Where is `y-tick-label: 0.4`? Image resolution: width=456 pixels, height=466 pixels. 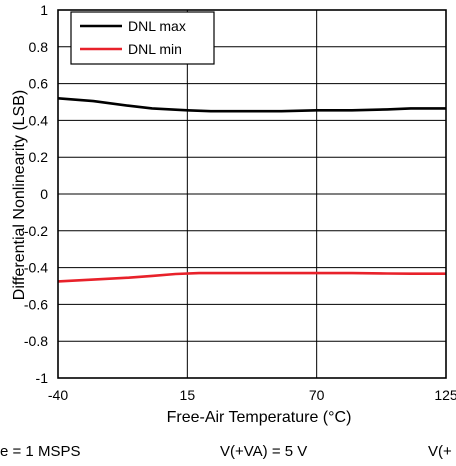
y-tick-label: 0.4 is located at coordinates (39, 120).